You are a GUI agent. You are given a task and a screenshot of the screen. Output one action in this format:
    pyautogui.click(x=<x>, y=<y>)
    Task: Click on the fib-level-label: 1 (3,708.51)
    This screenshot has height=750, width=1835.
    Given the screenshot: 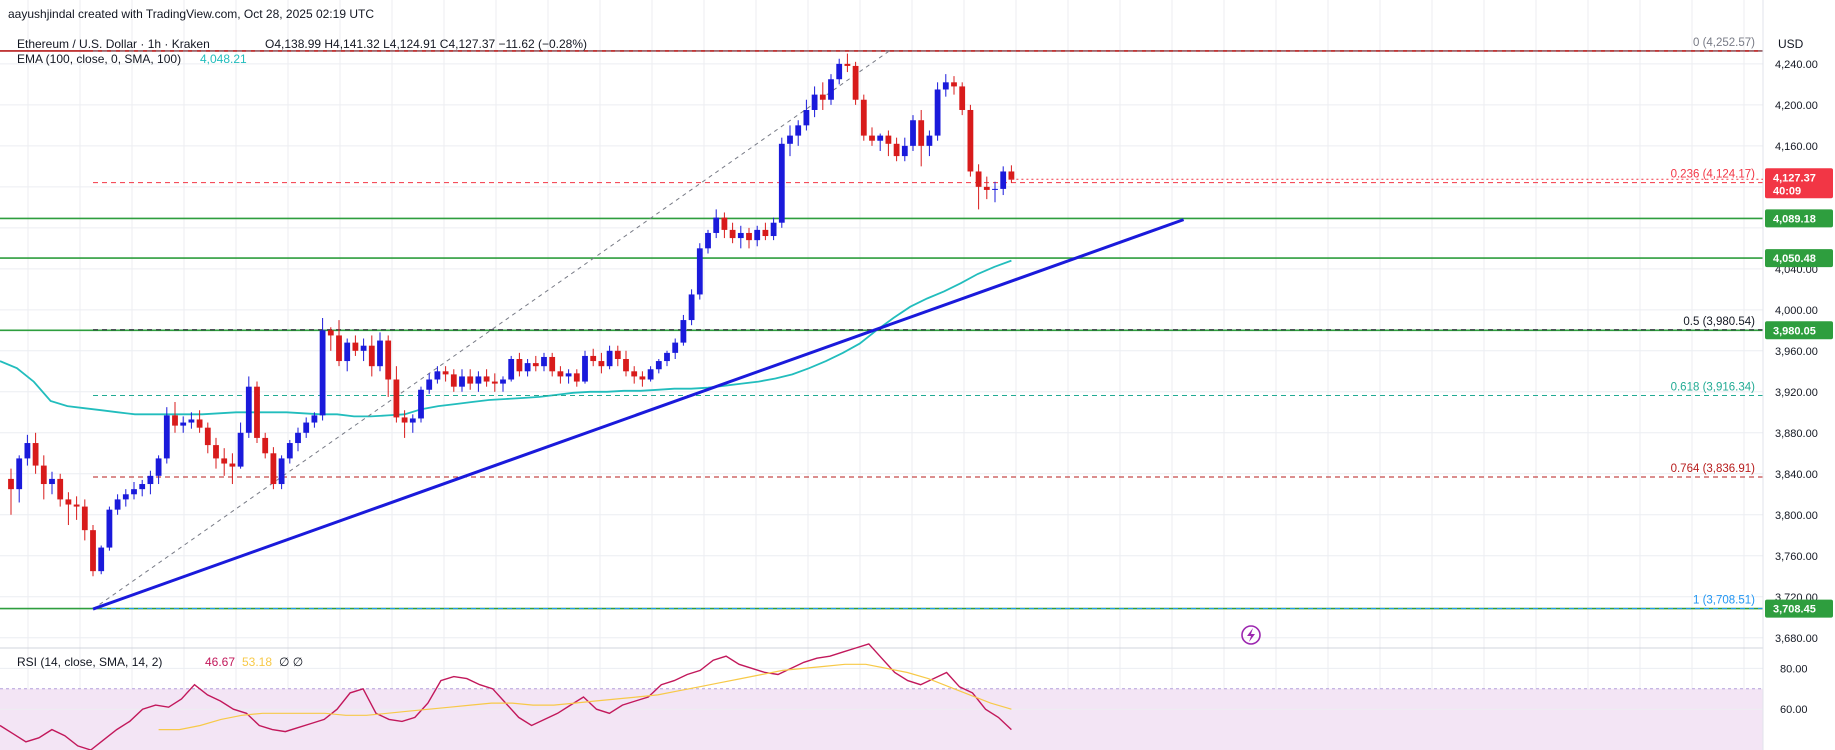 What is the action you would take?
    pyautogui.click(x=1724, y=601)
    